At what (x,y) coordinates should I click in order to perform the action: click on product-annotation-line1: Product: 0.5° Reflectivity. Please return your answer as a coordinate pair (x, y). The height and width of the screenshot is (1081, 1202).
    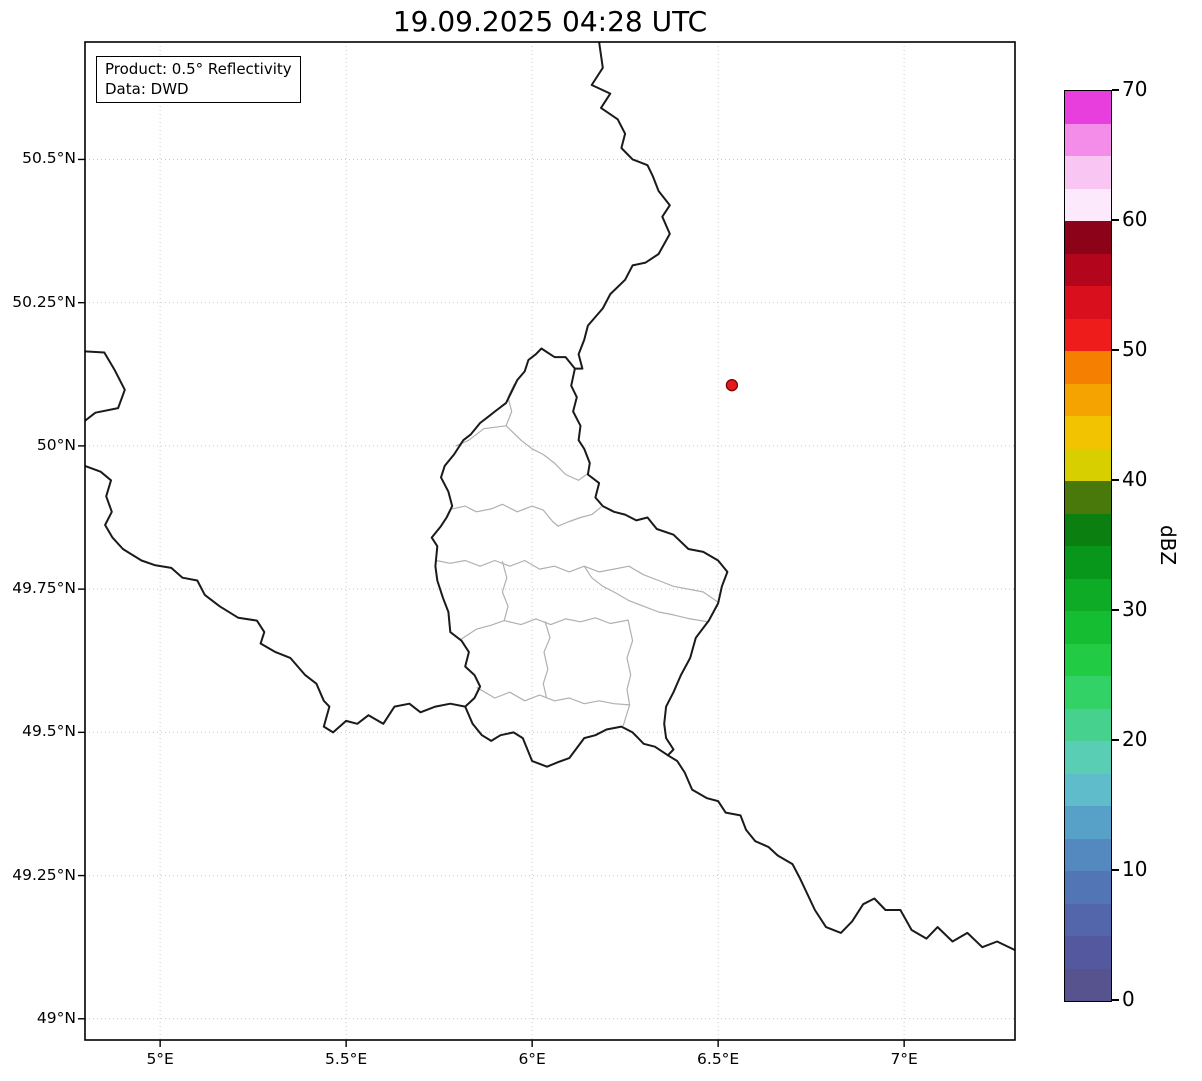
    Looking at the image, I should click on (198, 69).